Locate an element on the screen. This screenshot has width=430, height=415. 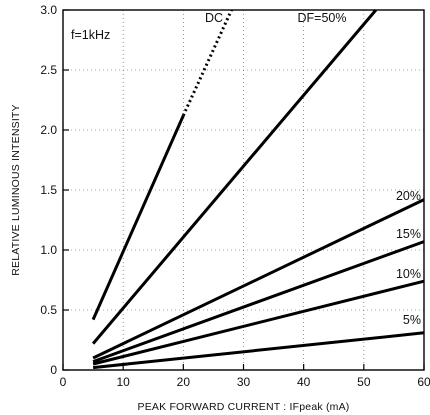
y-tick-label: 3.0 is located at coordinates (48, 10).